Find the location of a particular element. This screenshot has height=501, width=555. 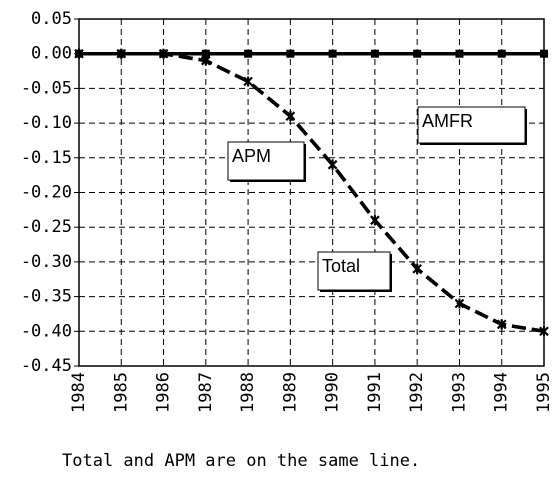

y-tick-label: -0.05 is located at coordinates (46, 88).